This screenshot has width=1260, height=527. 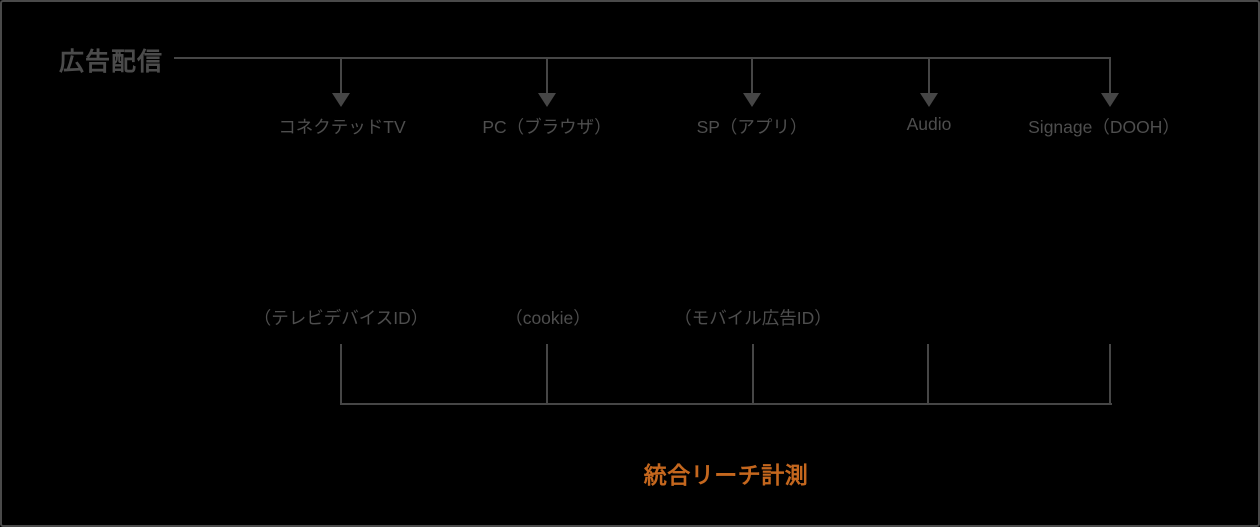 What do you see at coordinates (1104, 127) in the screenshot?
I see `device-label-signage-dooh: Signage（DOOH）` at bounding box center [1104, 127].